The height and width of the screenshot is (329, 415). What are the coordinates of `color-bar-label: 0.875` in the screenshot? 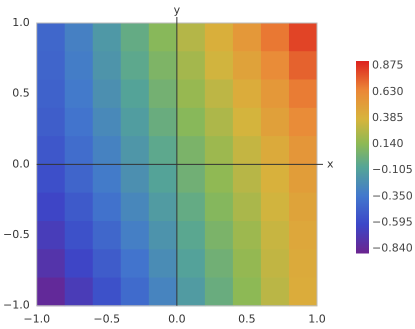 It's located at (388, 65).